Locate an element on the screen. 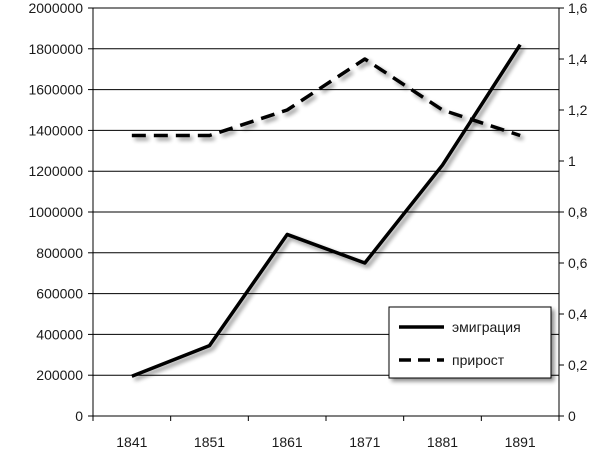 The height and width of the screenshot is (455, 600). left-axis-tick-label: 2000000 is located at coordinates (55, 8).